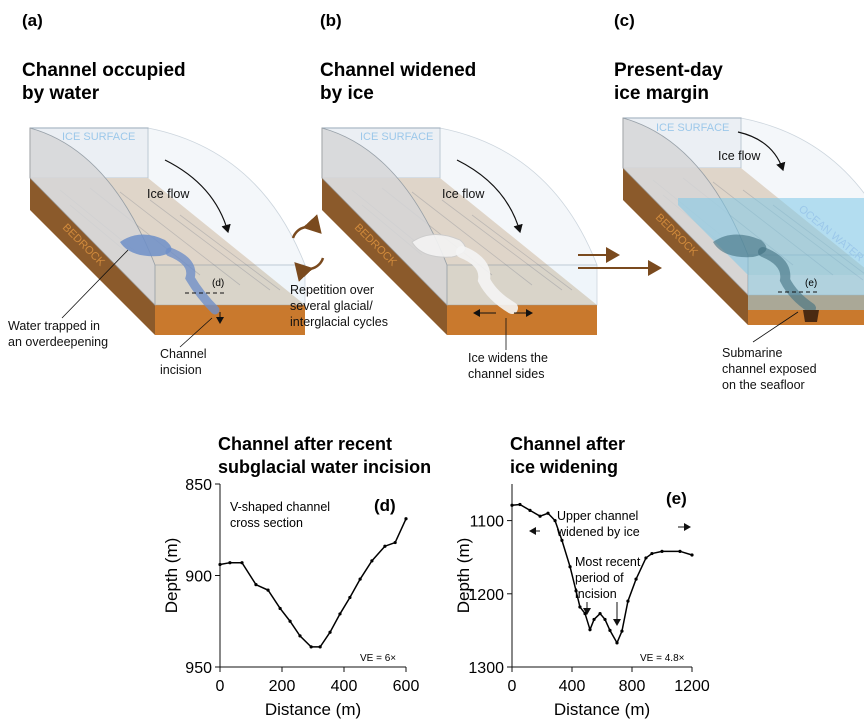  I want to click on transition-arrows, so click(620, 261).